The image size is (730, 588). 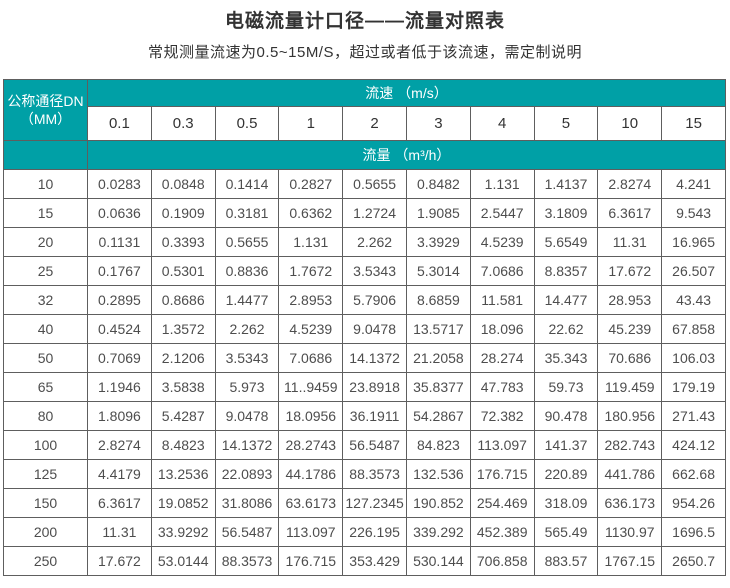 What do you see at coordinates (183, 213) in the screenshot?
I see `flow-value-cell: 0.1909` at bounding box center [183, 213].